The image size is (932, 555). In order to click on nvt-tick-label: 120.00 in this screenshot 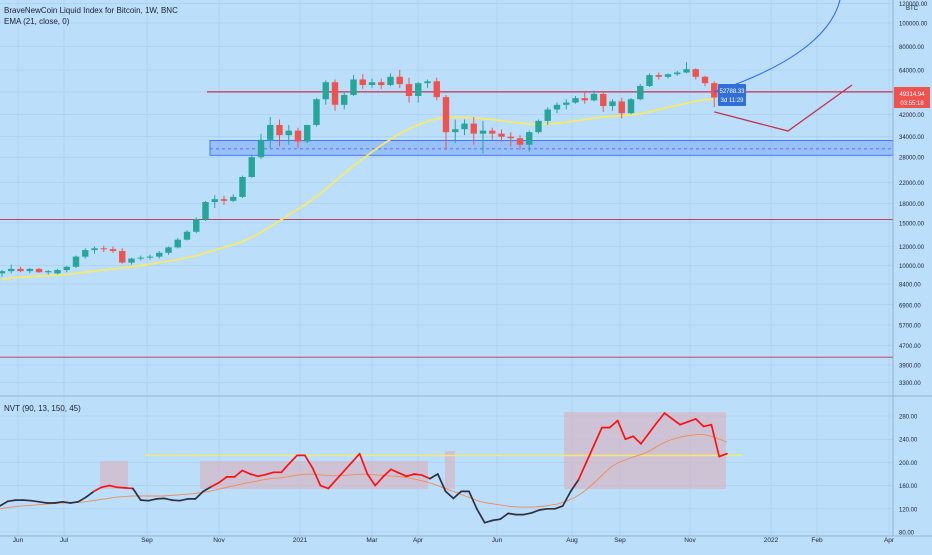, I will do `click(908, 510)`.